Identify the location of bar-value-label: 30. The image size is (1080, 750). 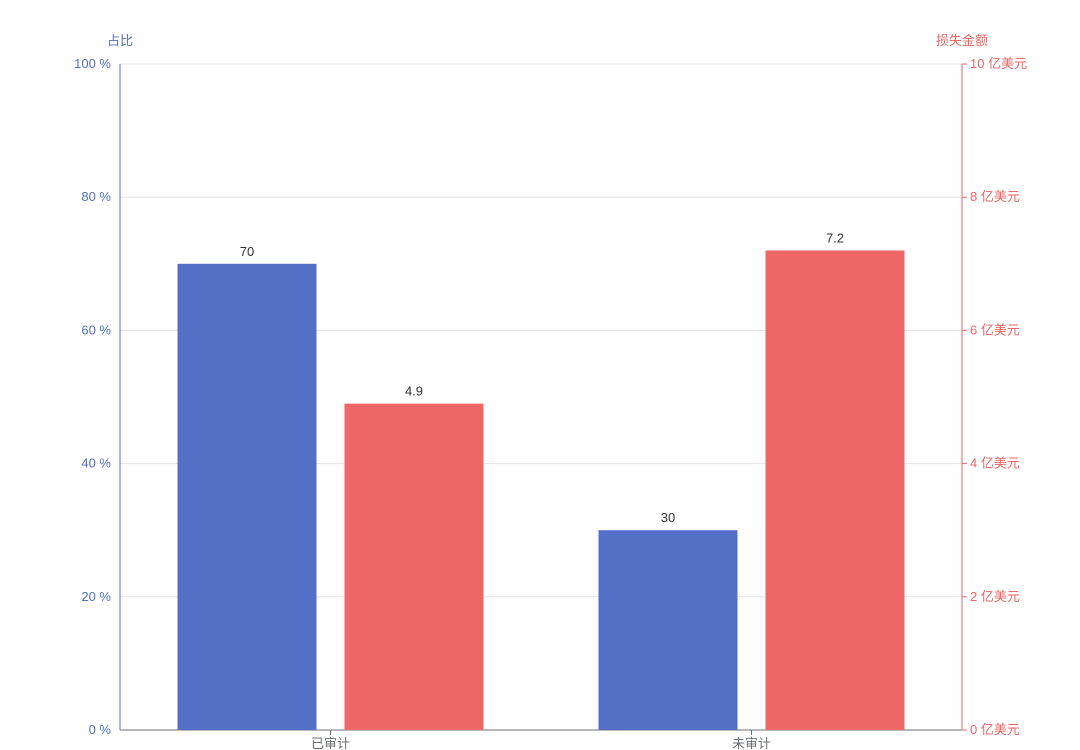
(668, 517).